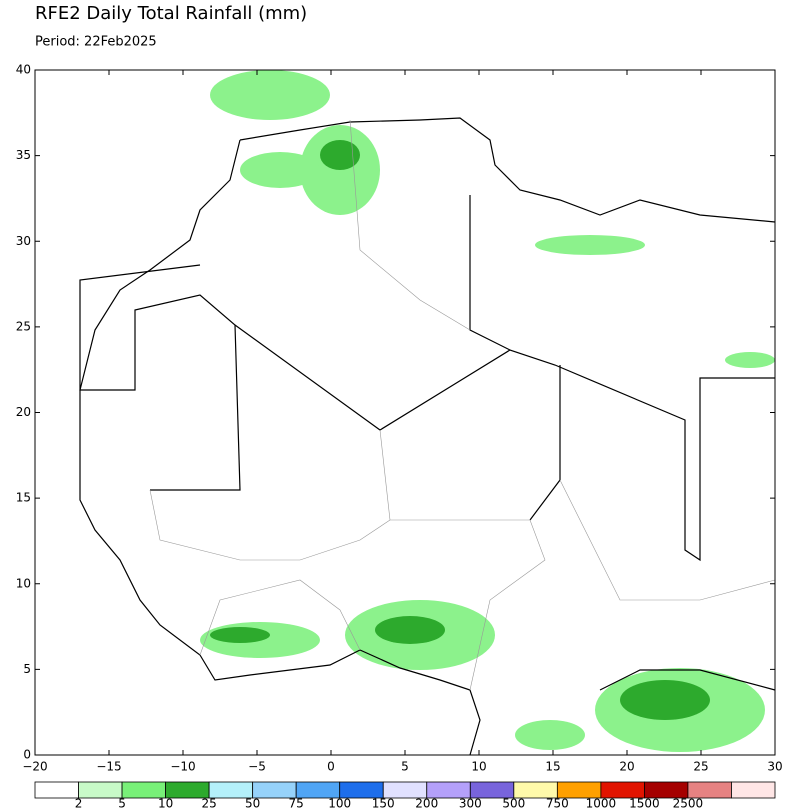  I want to click on y-tick-label: 0, so click(27, 755).